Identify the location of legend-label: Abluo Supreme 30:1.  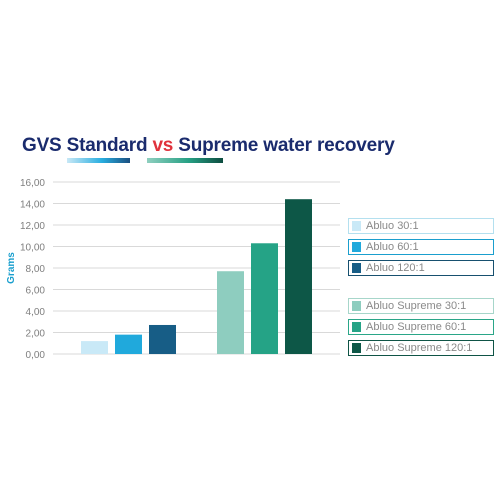
(416, 306).